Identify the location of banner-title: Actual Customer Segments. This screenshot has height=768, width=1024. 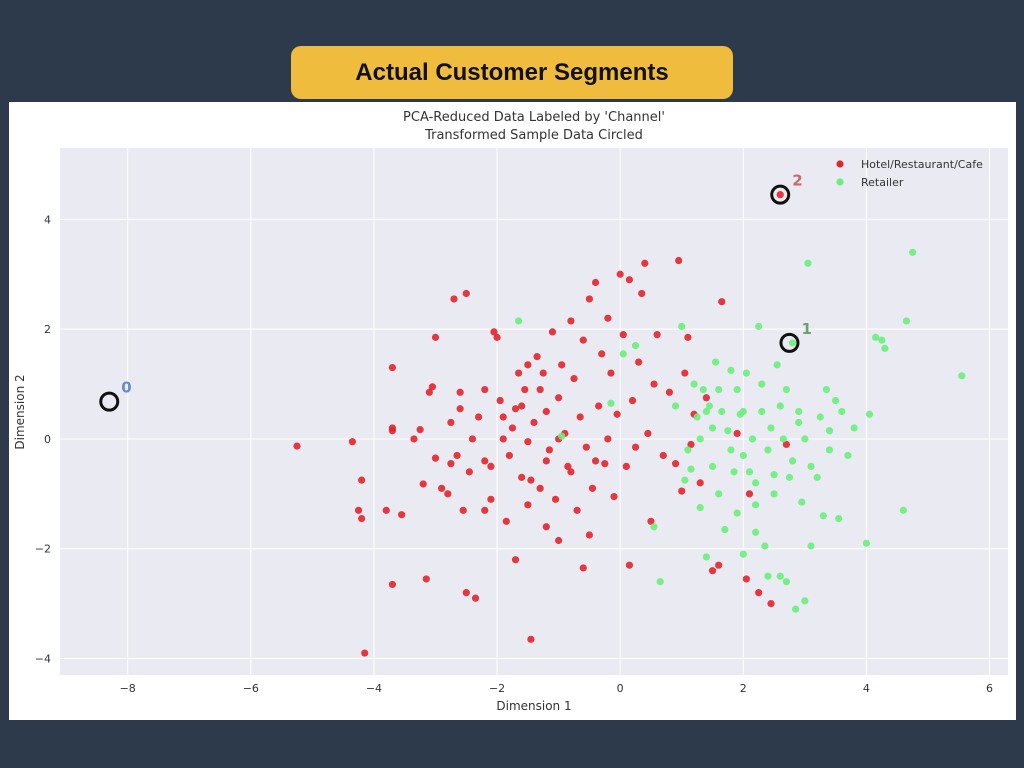
(512, 72).